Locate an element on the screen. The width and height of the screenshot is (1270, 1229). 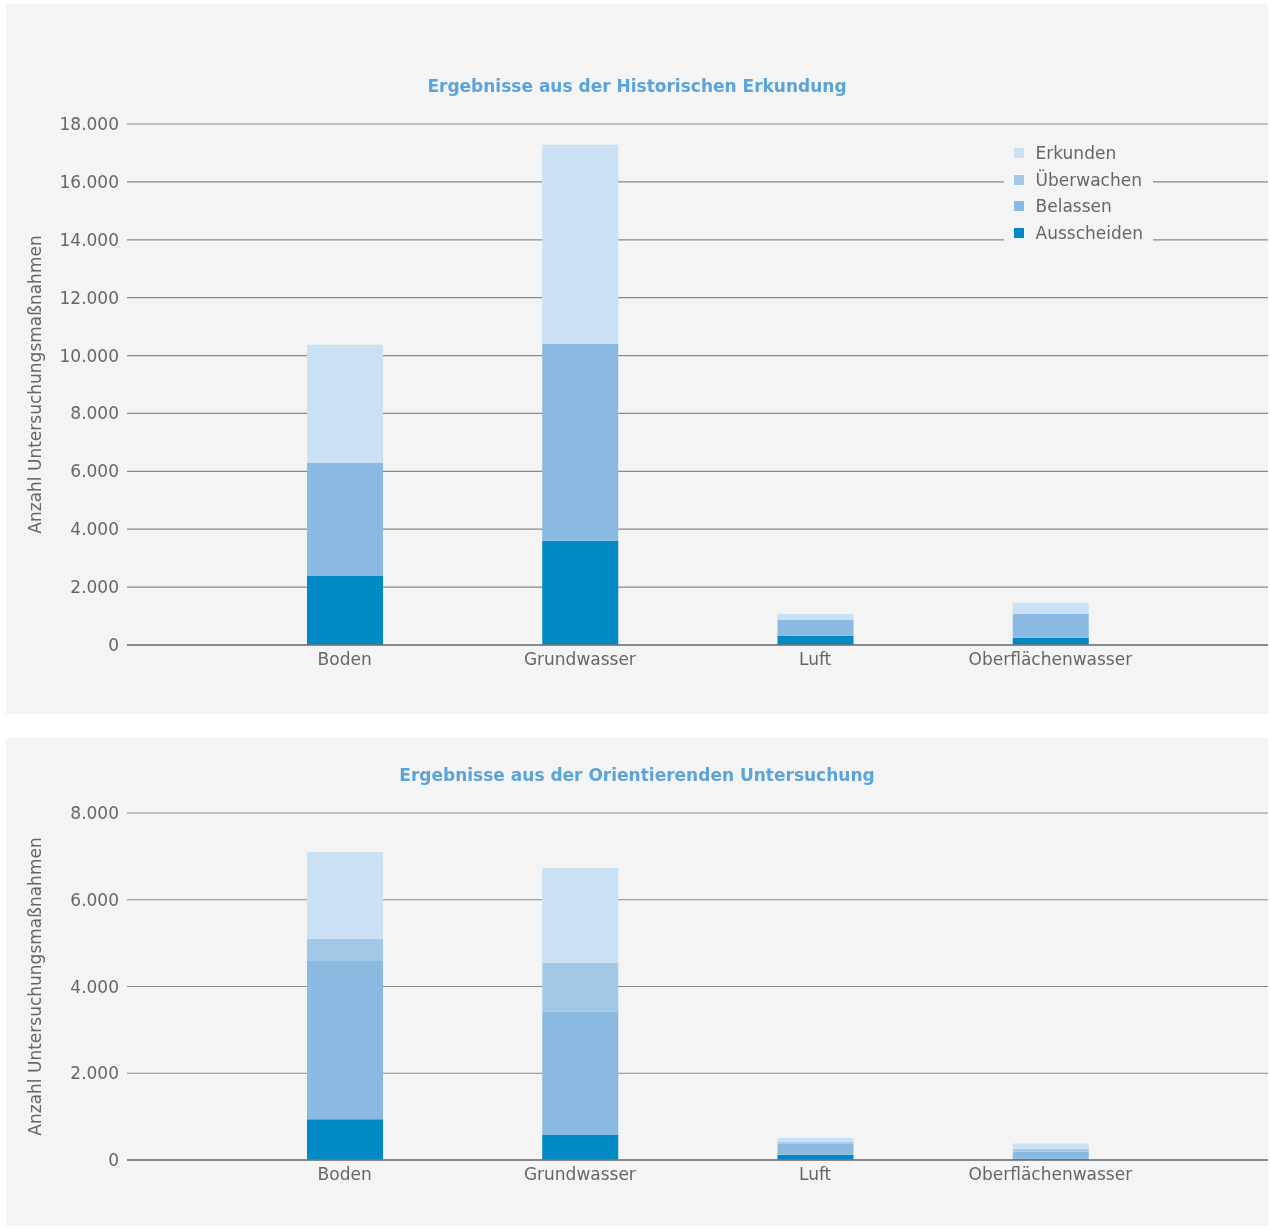
legend-label: Überwachen is located at coordinates (1088, 179).